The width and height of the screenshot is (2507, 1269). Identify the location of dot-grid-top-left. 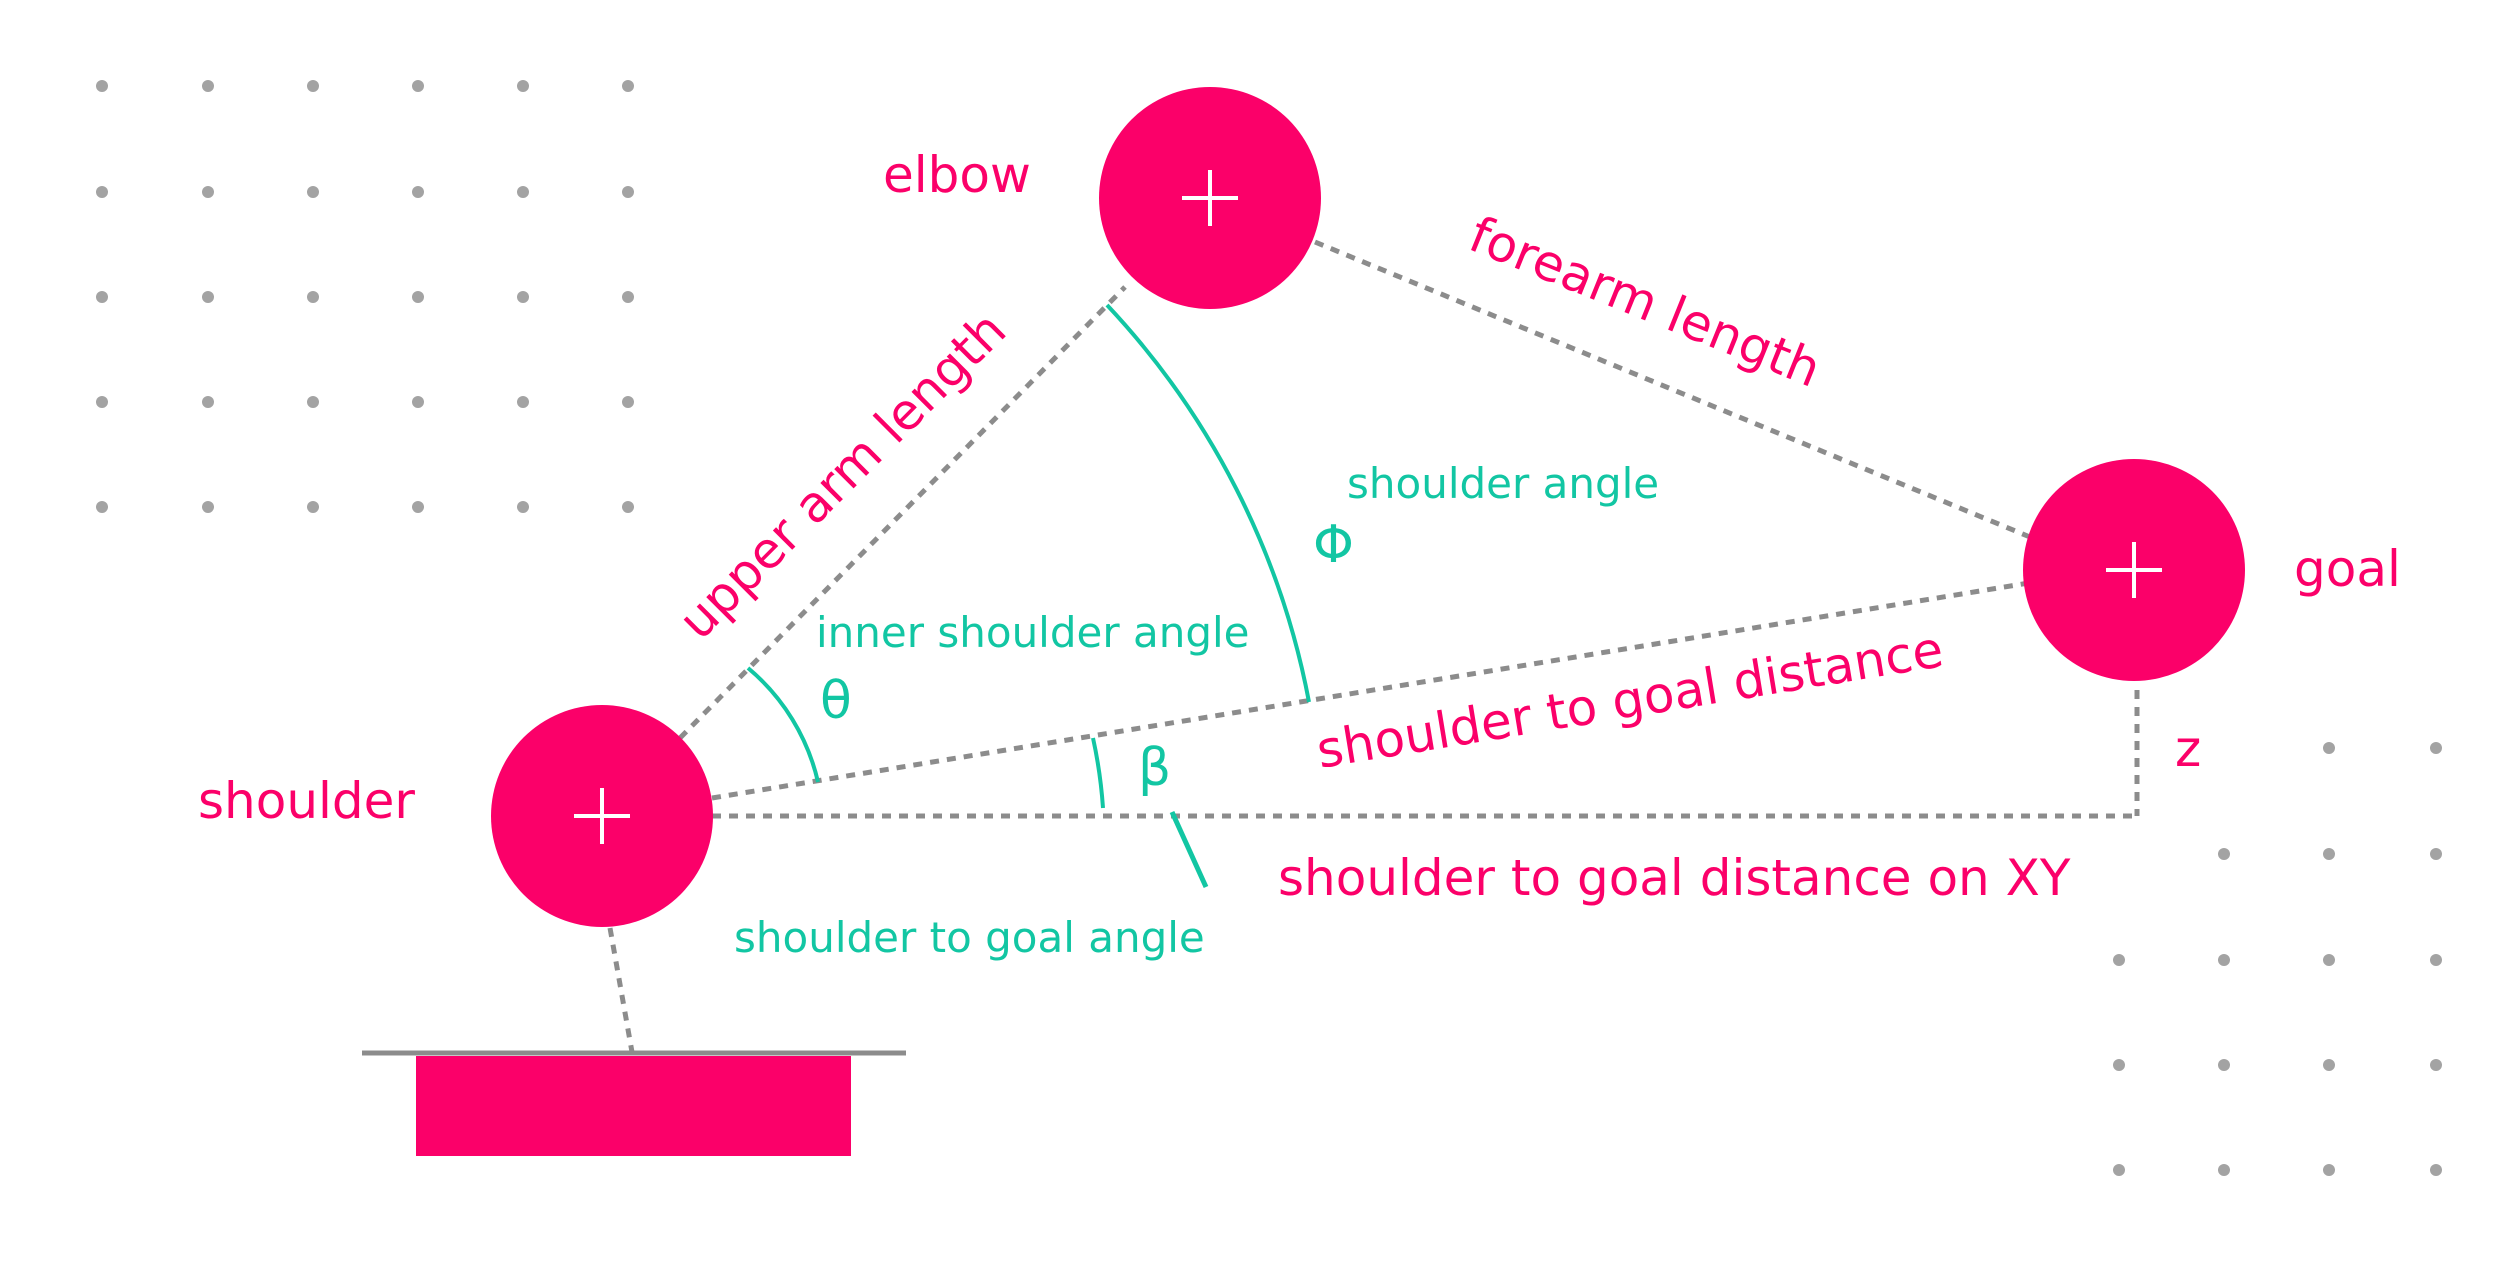
(365, 296).